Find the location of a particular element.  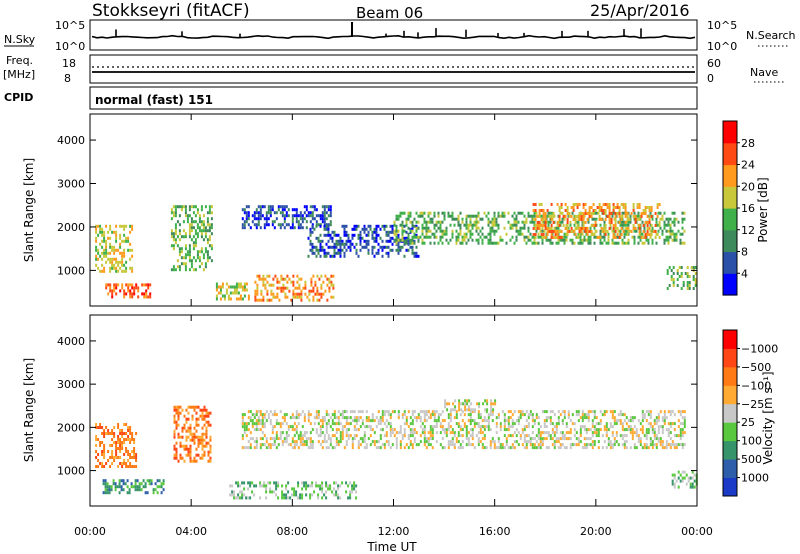

colorbar-tick-label: −100 is located at coordinates (756, 385).